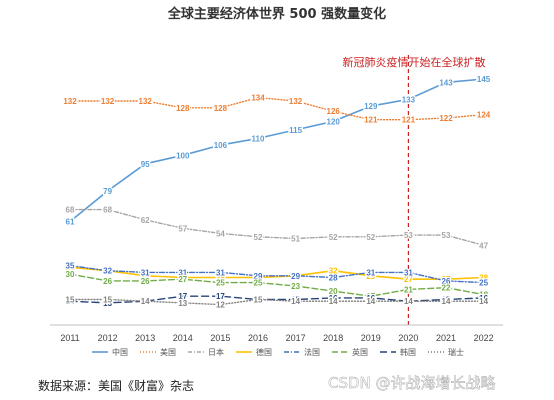  Describe the element at coordinates (182, 303) in the screenshot. I see `data-label: 13` at that location.